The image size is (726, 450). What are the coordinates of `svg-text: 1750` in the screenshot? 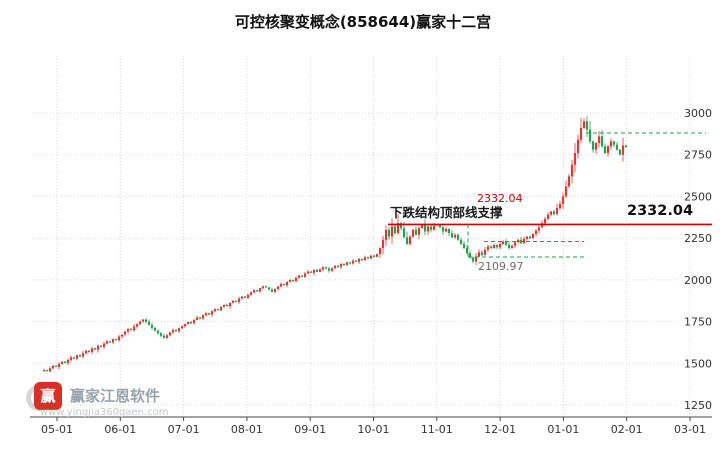 It's located at (698, 322).